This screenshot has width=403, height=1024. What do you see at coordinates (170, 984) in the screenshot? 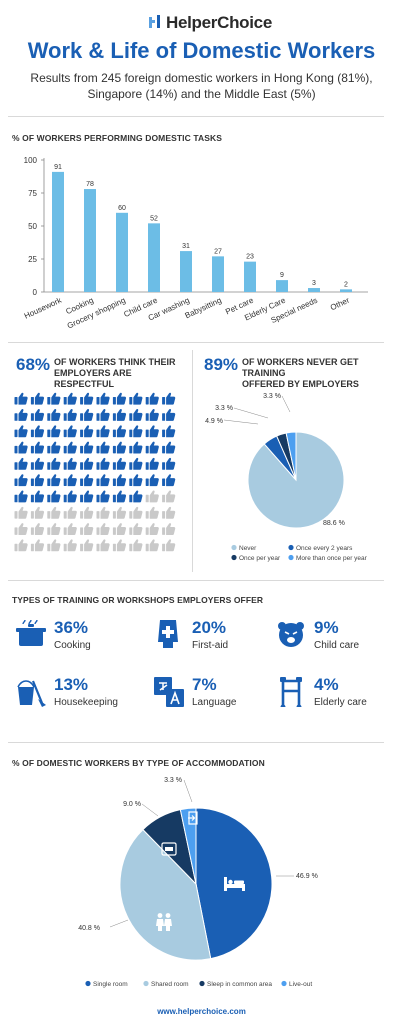
I see `legend-label: Shared room` at bounding box center [170, 984].